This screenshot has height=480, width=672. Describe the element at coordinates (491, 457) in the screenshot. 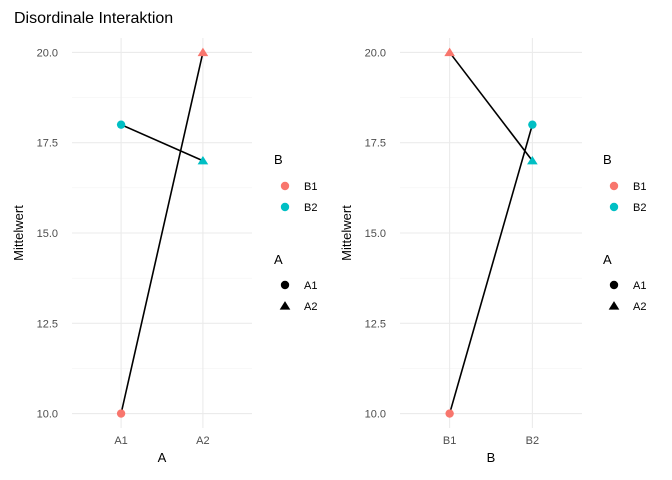

I see `x-axis-title: B` at that location.